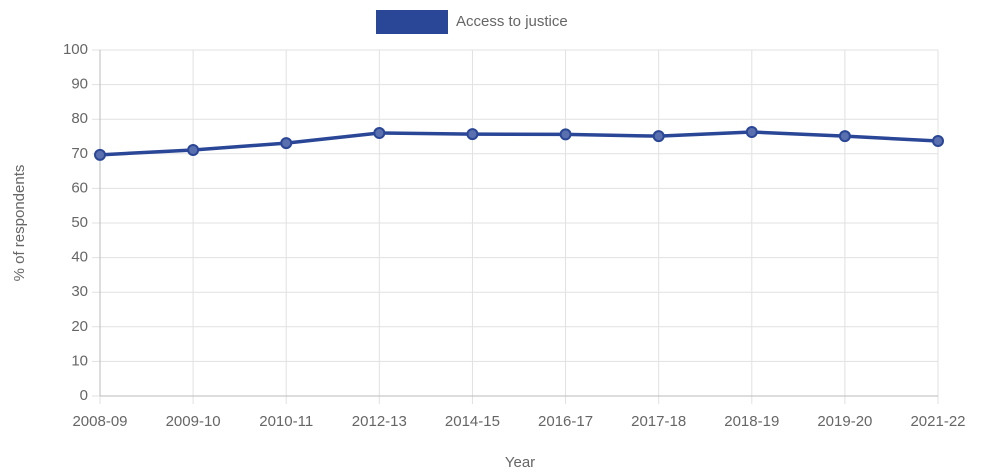  I want to click on legend-label: Access to justice, so click(512, 21).